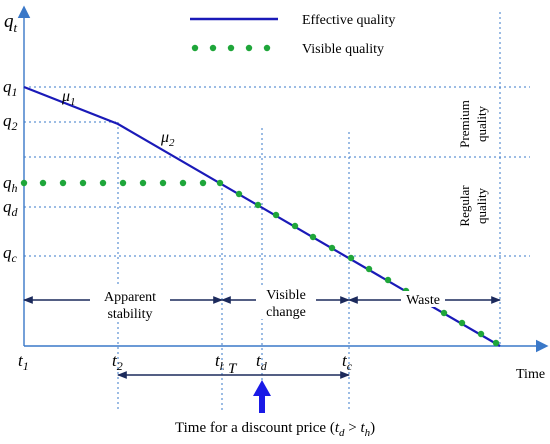 The image size is (550, 444). I want to click on visible-label-line2: change, so click(286, 312).